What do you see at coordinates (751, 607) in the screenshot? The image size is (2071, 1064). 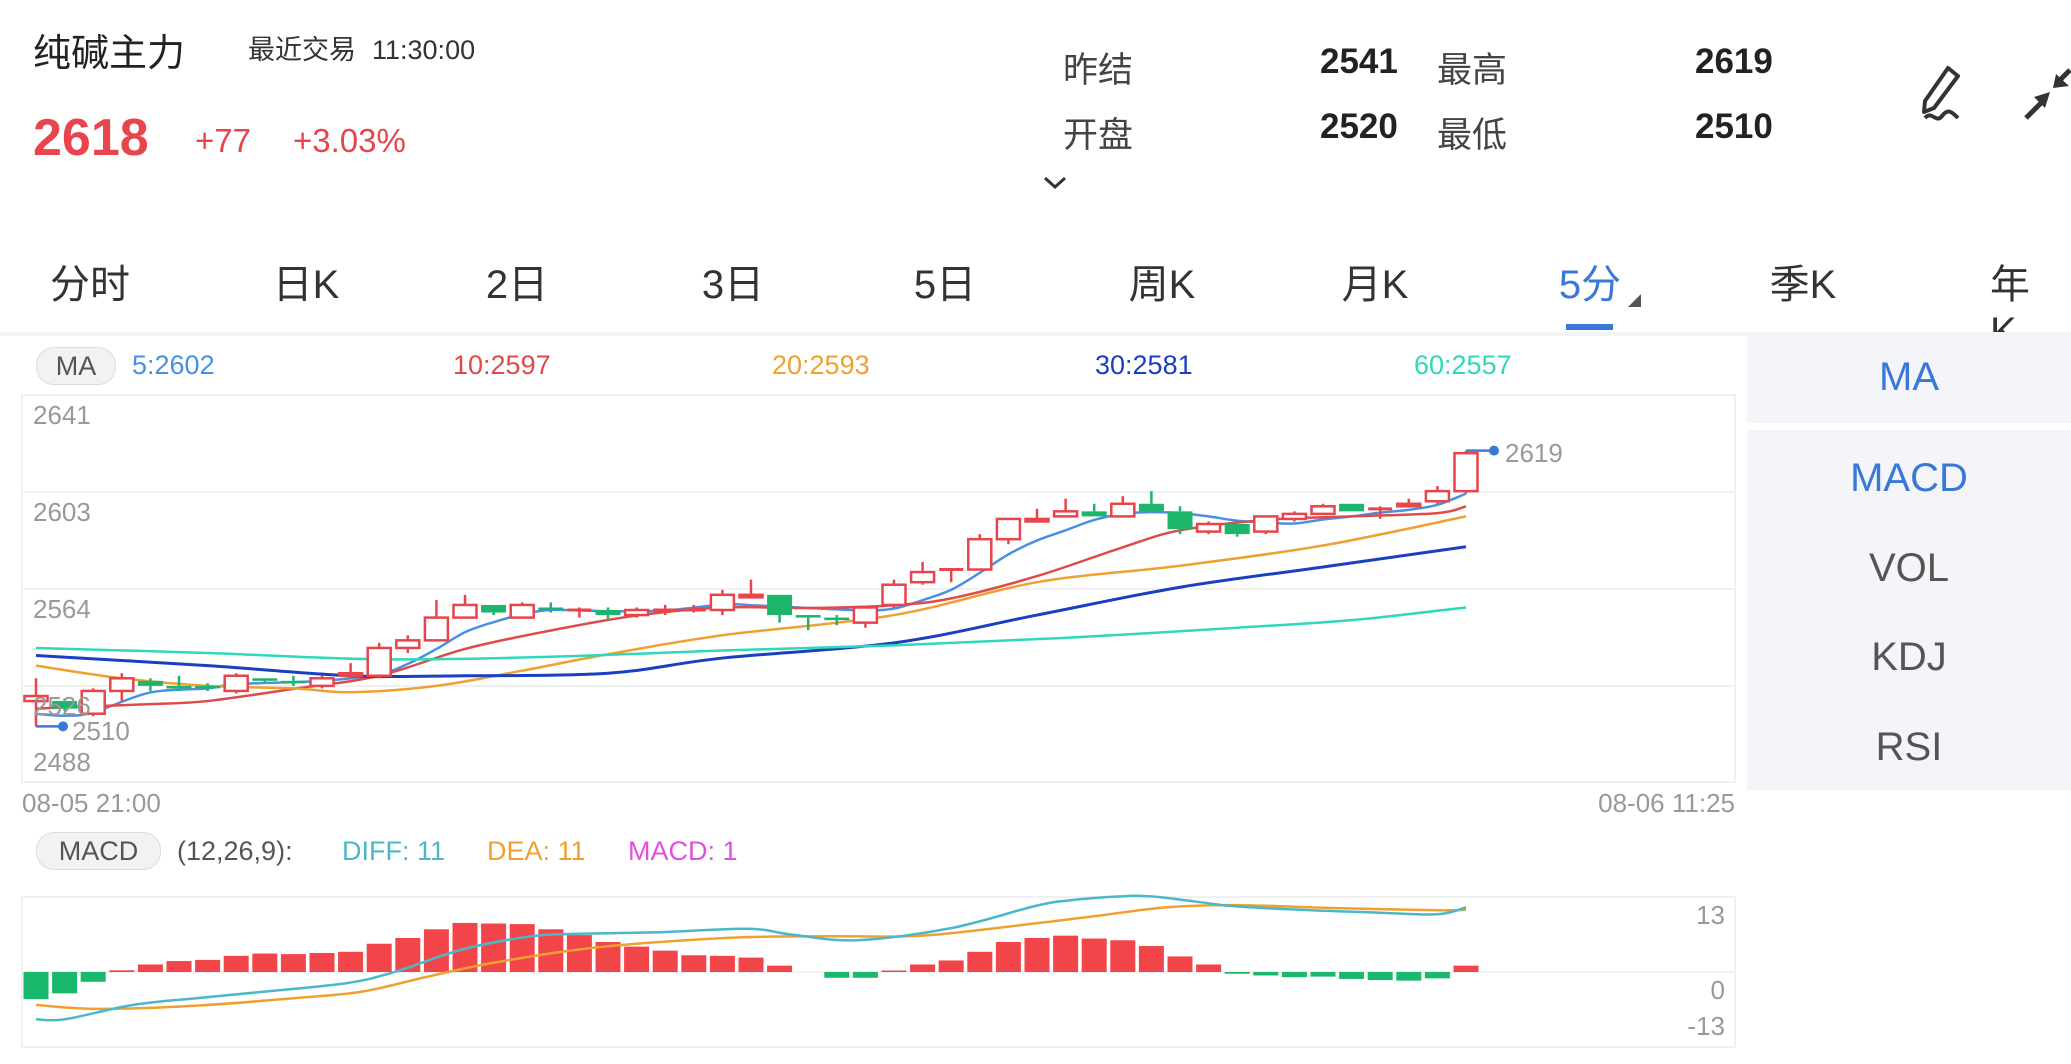 I see `ma10-line` at bounding box center [751, 607].